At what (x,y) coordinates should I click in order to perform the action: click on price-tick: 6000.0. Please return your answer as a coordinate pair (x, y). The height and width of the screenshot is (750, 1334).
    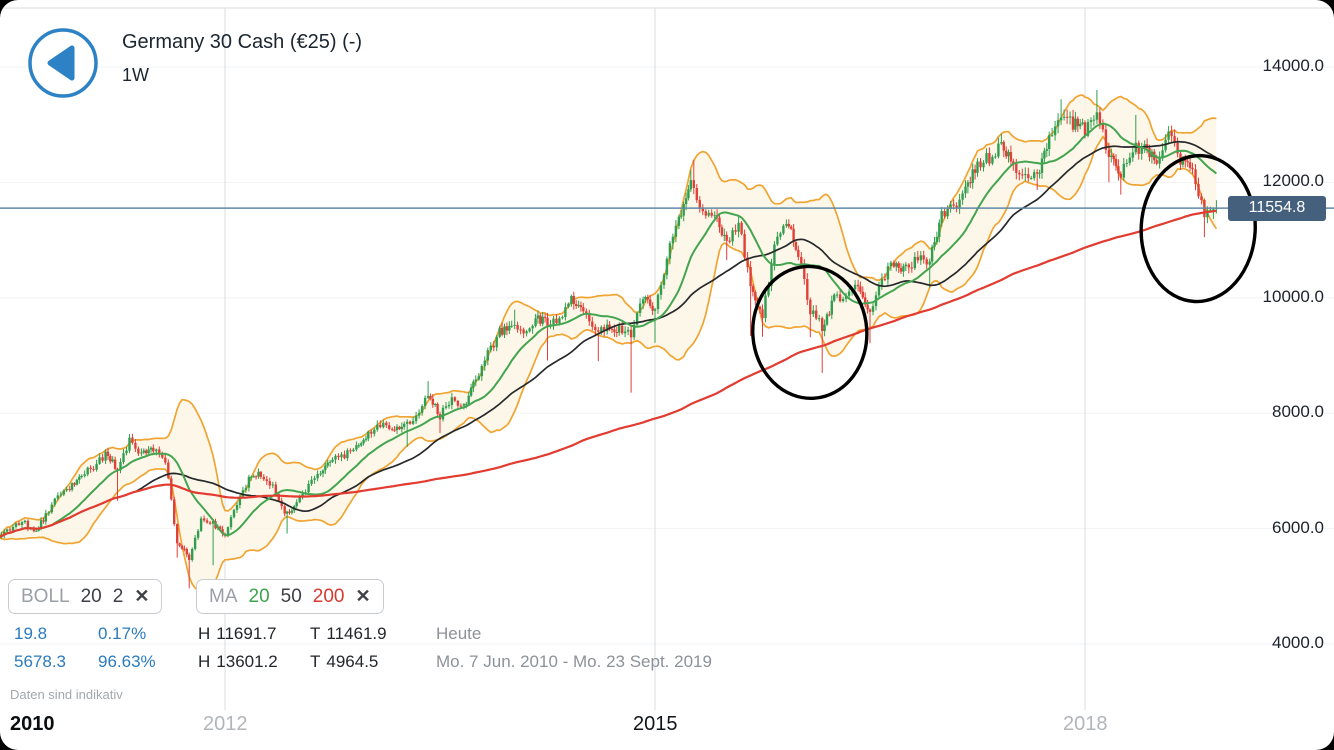
    Looking at the image, I should click on (1298, 527).